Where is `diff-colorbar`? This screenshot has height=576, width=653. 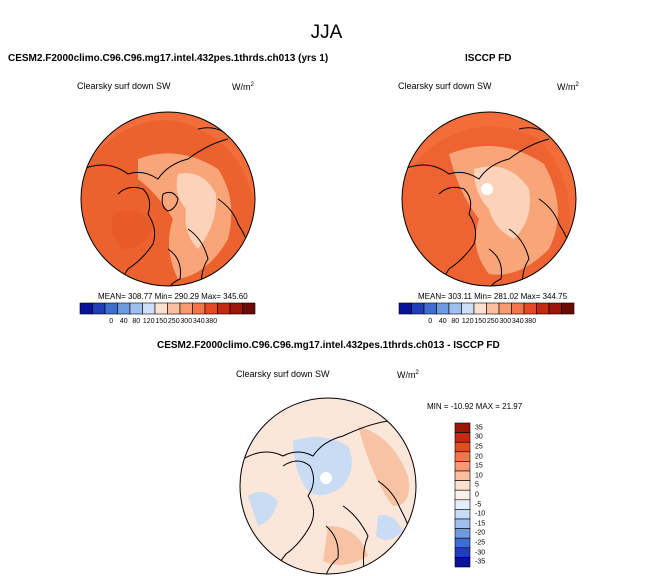 diff-colorbar is located at coordinates (462, 495).